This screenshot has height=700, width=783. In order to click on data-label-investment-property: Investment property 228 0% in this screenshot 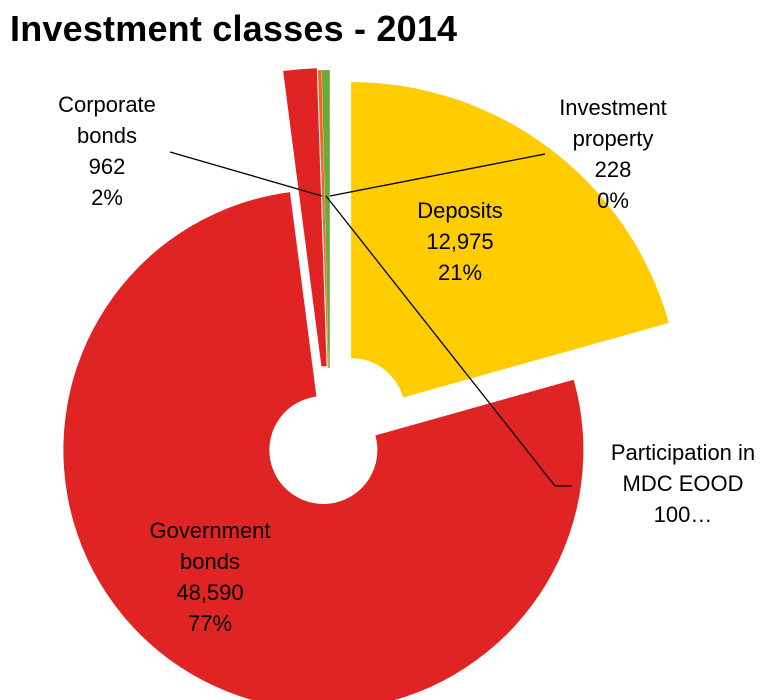, I will do `click(613, 154)`.